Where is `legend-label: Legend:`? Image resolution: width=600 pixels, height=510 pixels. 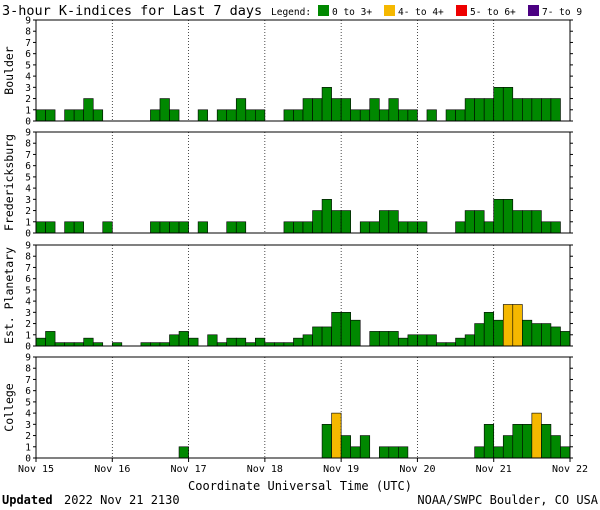
legend-label: Legend: is located at coordinates (291, 12).